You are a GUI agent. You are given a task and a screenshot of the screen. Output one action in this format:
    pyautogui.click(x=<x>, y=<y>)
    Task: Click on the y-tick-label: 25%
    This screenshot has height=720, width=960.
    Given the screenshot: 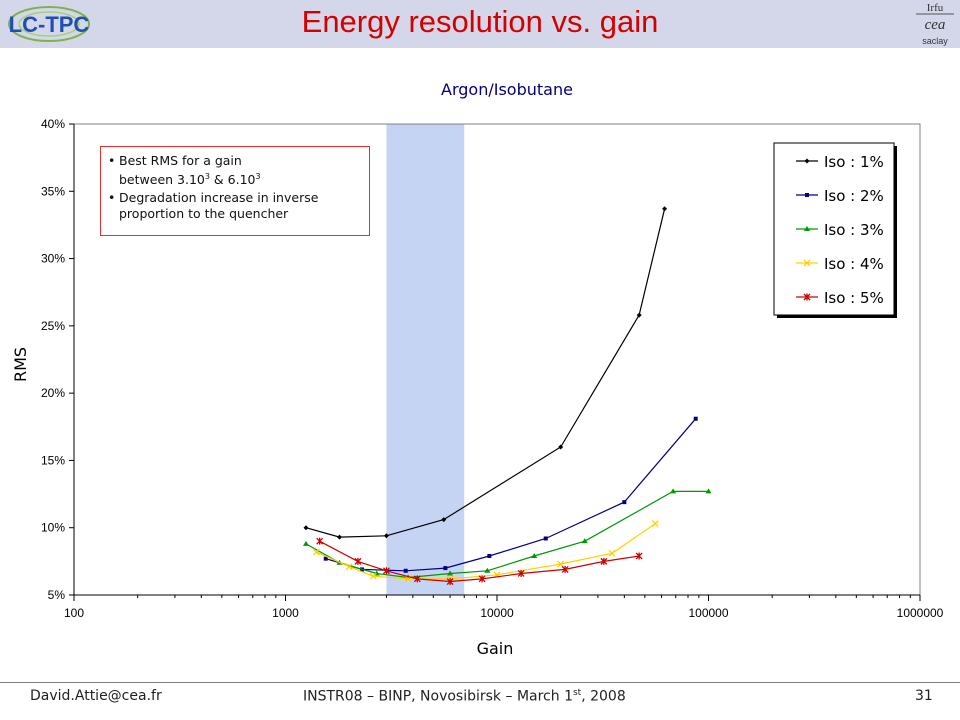 What is the action you would take?
    pyautogui.click(x=53, y=326)
    